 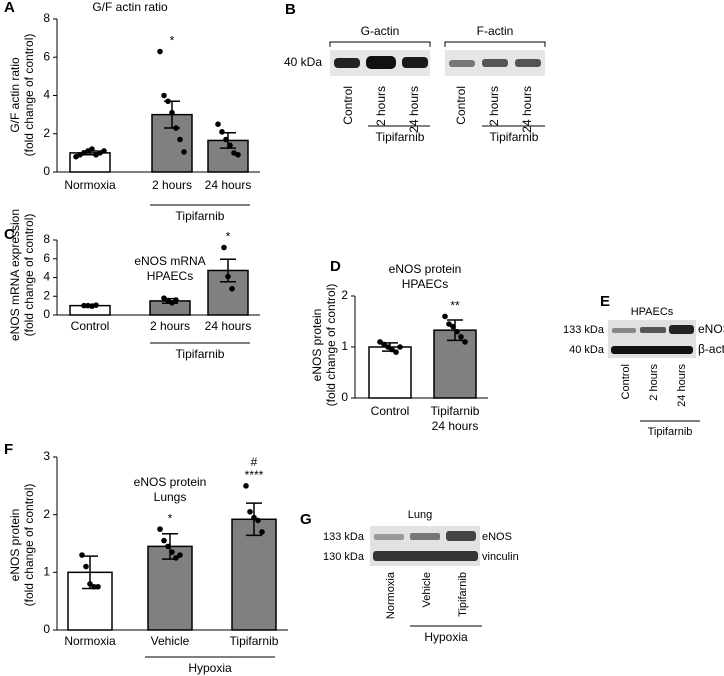 I want to click on y-tick-label: 3, so click(x=46, y=456).